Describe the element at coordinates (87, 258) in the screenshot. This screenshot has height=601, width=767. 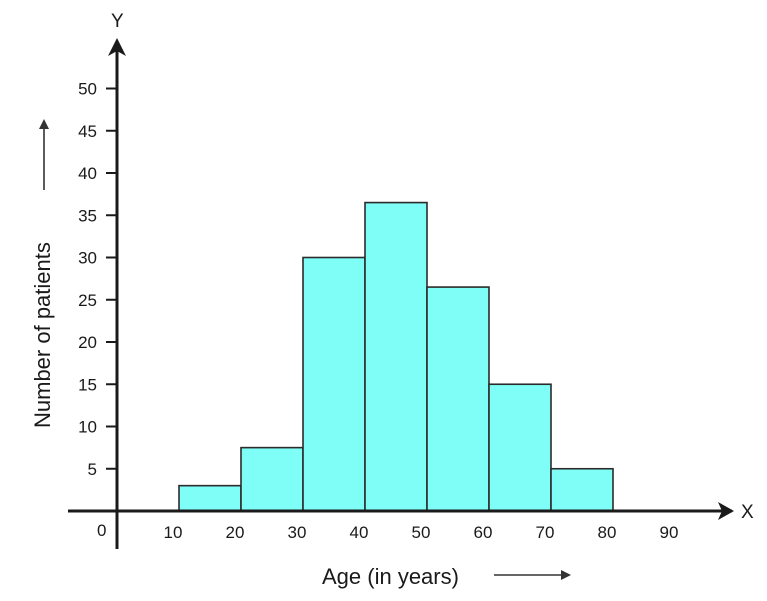
I see `y-tick-label: 30` at that location.